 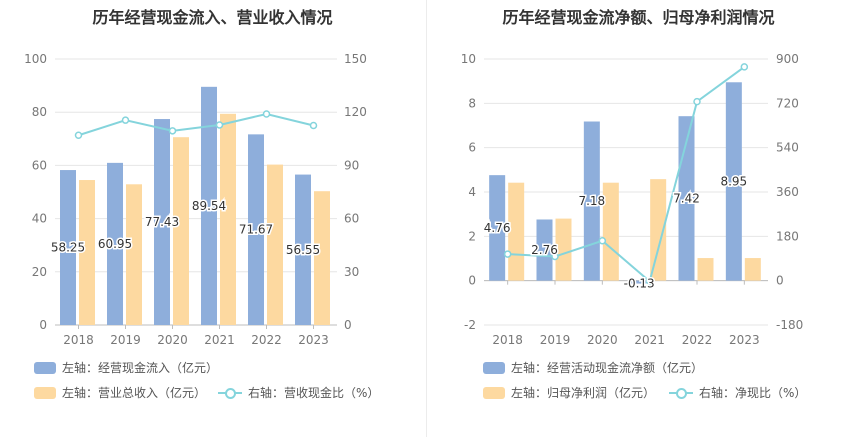 What do you see at coordinates (470, 325) in the screenshot?
I see `y-tick-label-left: -2` at bounding box center [470, 325].